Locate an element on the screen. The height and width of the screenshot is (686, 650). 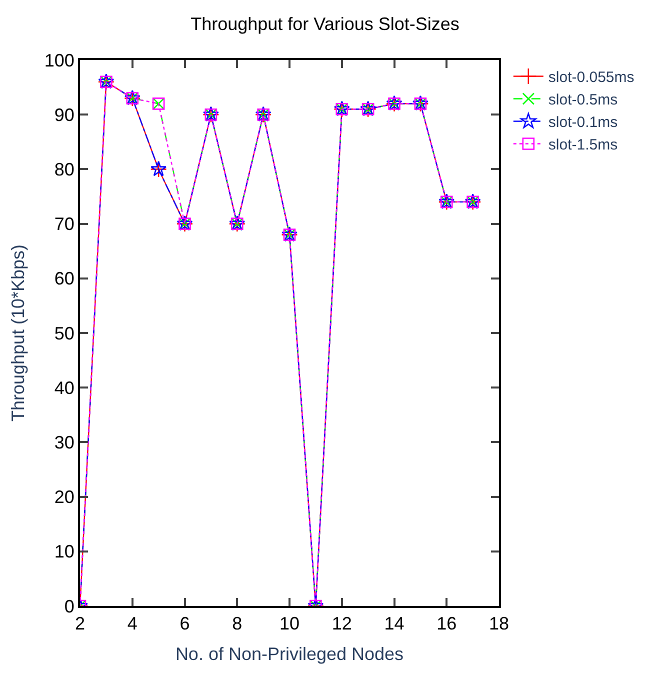
x-axis-title: No. of Non-Privileged Nodes is located at coordinates (289, 654).